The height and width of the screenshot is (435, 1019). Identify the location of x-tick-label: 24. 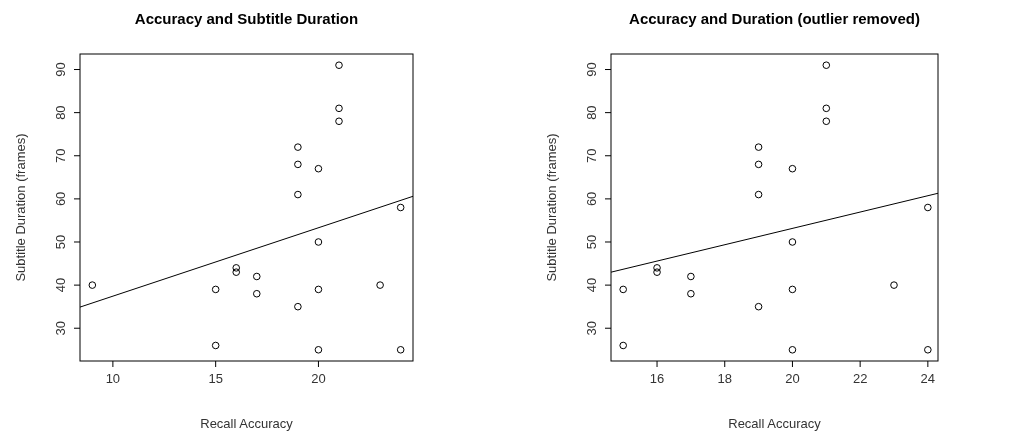
(928, 378).